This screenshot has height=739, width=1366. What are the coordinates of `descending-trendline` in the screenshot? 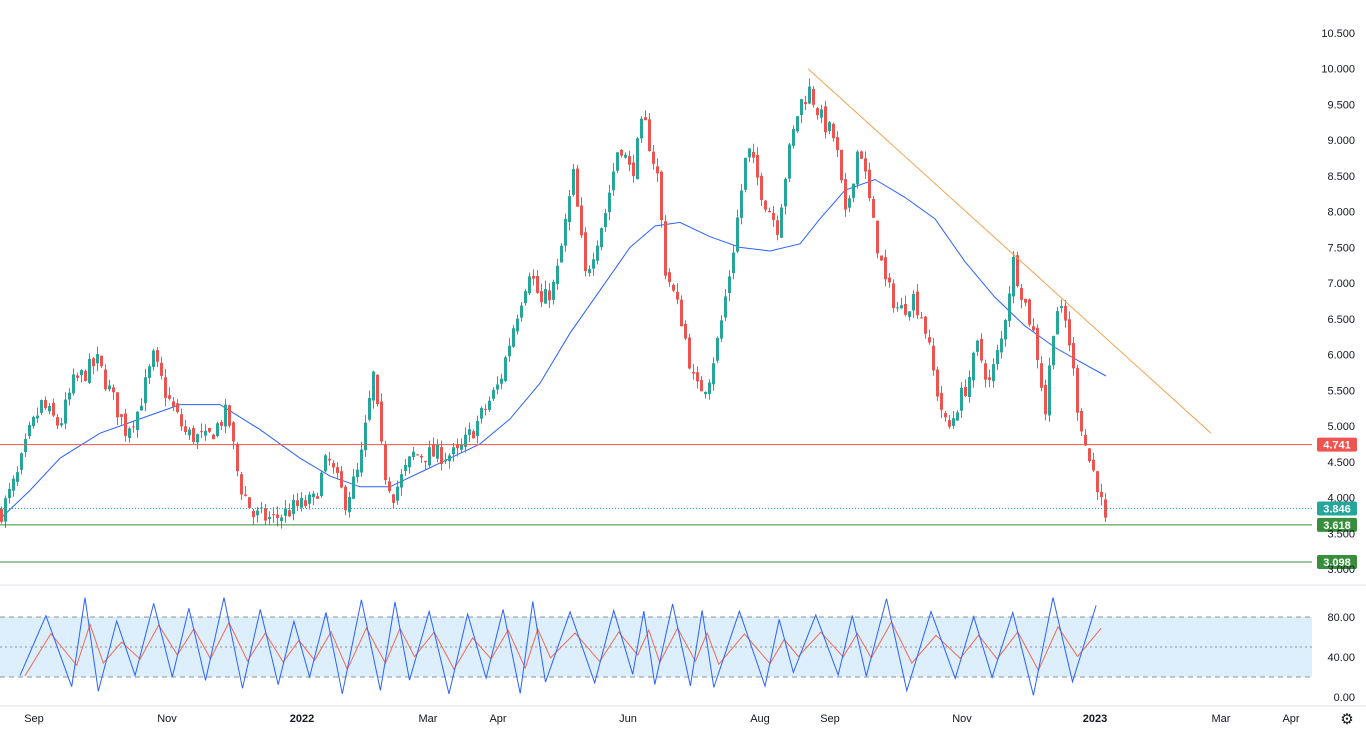 It's located at (1009, 251).